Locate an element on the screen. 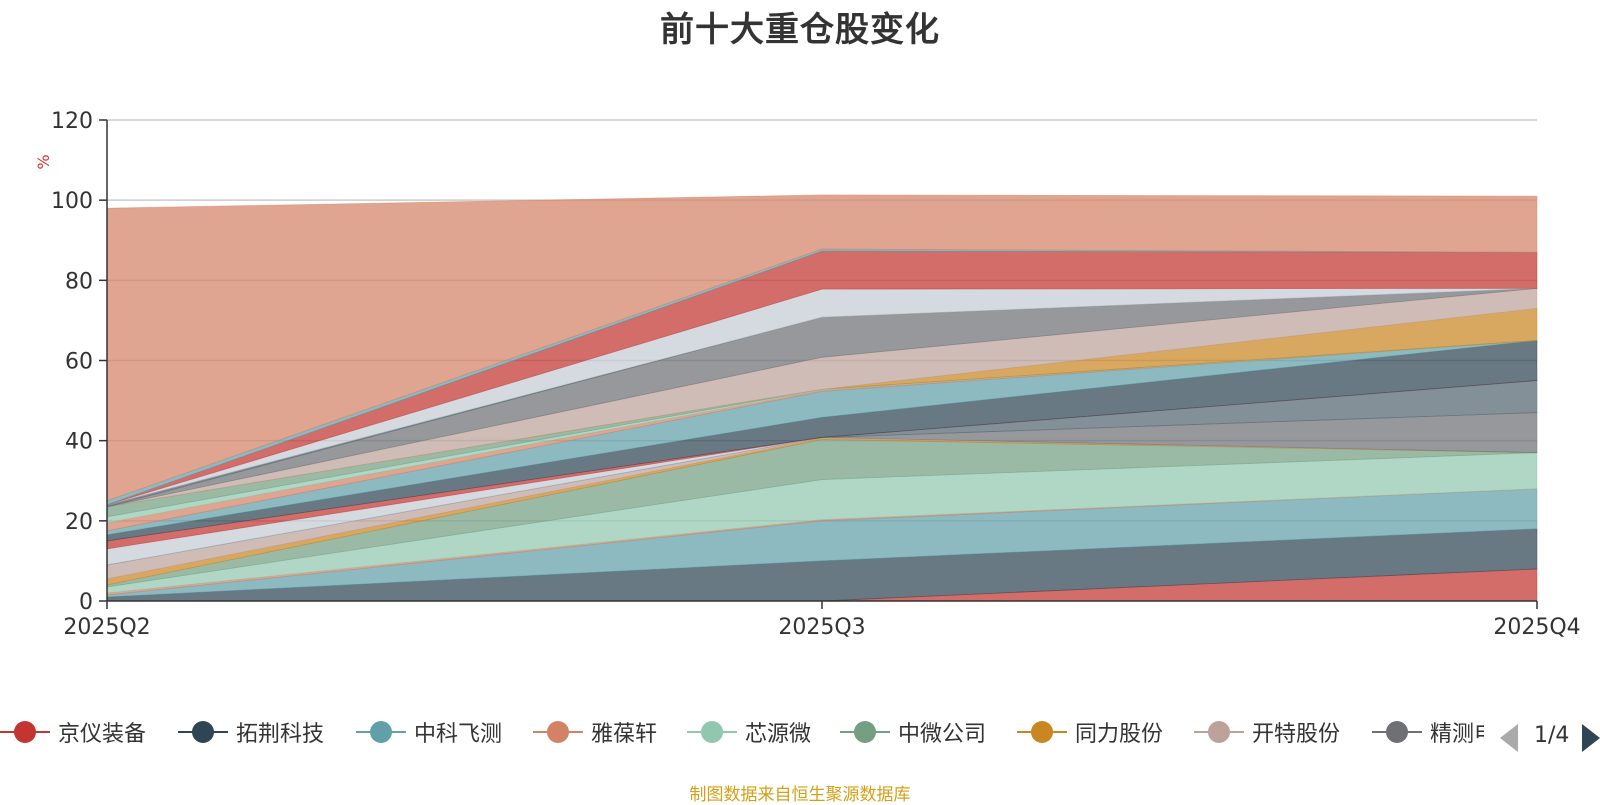  y-tick-label: 20 is located at coordinates (79, 522).